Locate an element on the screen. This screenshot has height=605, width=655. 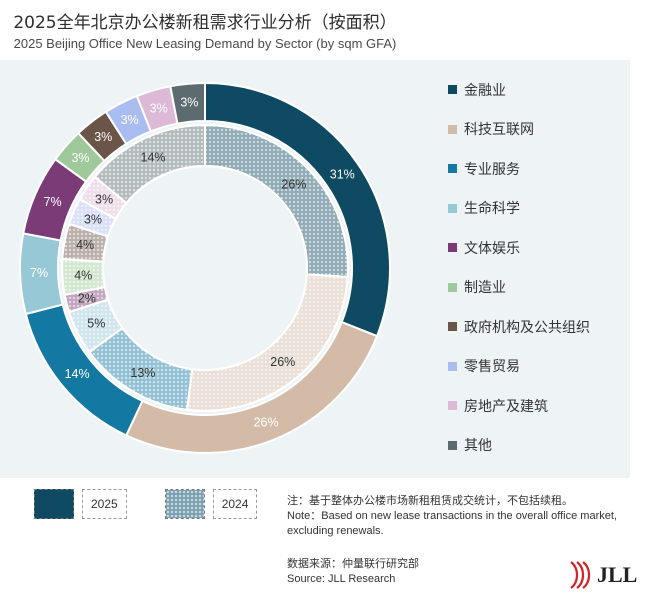
legend-label-3: 生命科学 is located at coordinates (492, 209).